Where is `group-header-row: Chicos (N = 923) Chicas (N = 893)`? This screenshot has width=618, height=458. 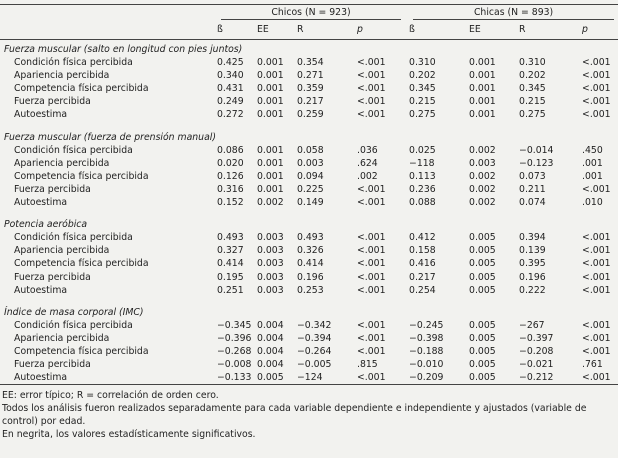 group-header-row: Chicos (N = 923) Chicas (N = 893) is located at coordinates (309, 13).